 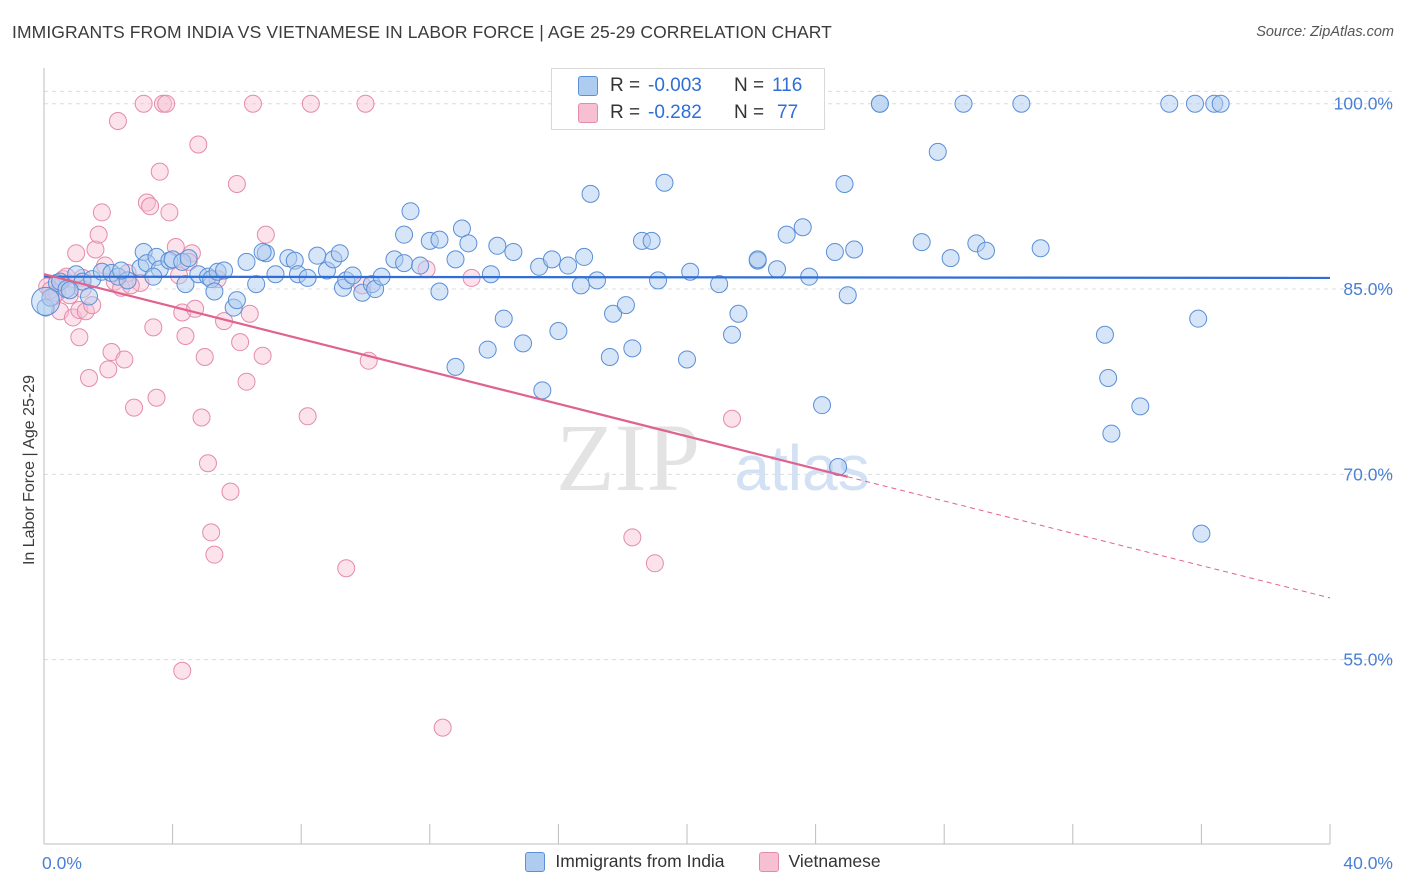 What do you see at coordinates (588, 86) in the screenshot?
I see `india-swatch` at bounding box center [588, 86].